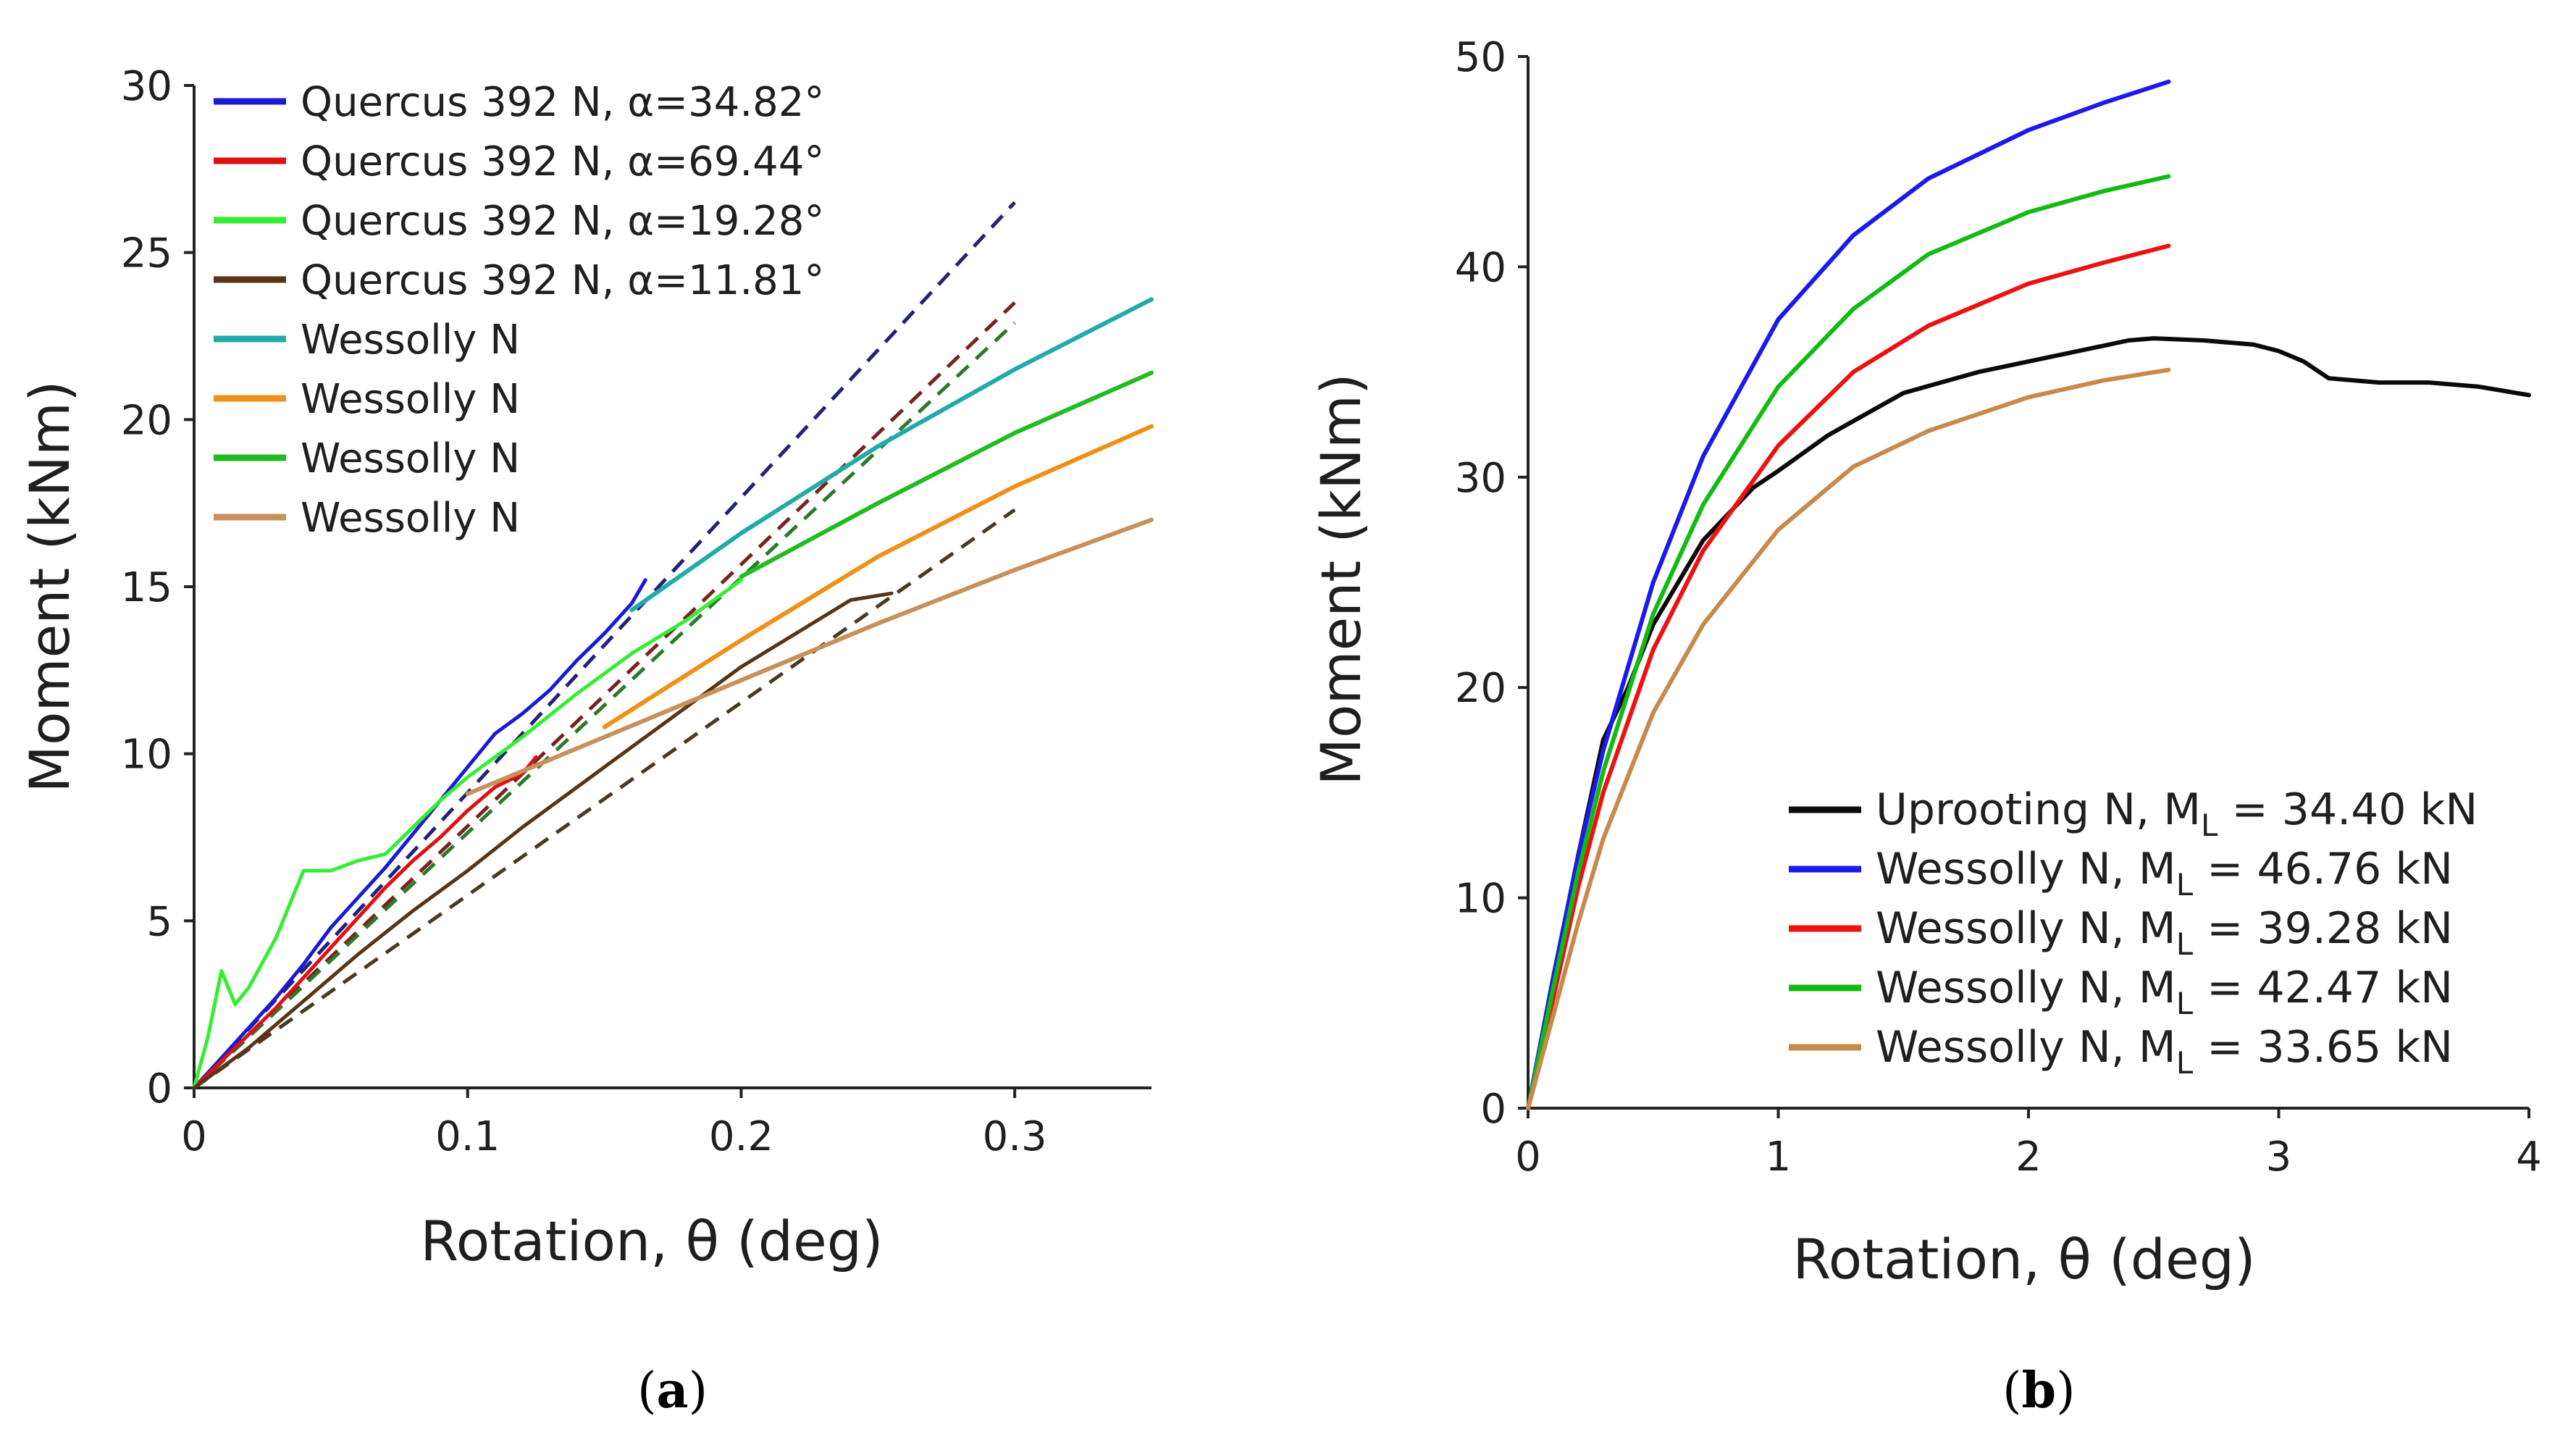 Image resolution: width=2576 pixels, height=1437 pixels. Describe the element at coordinates (2323, 869) in the screenshot. I see `legend-value: = 46.76 kN` at that location.